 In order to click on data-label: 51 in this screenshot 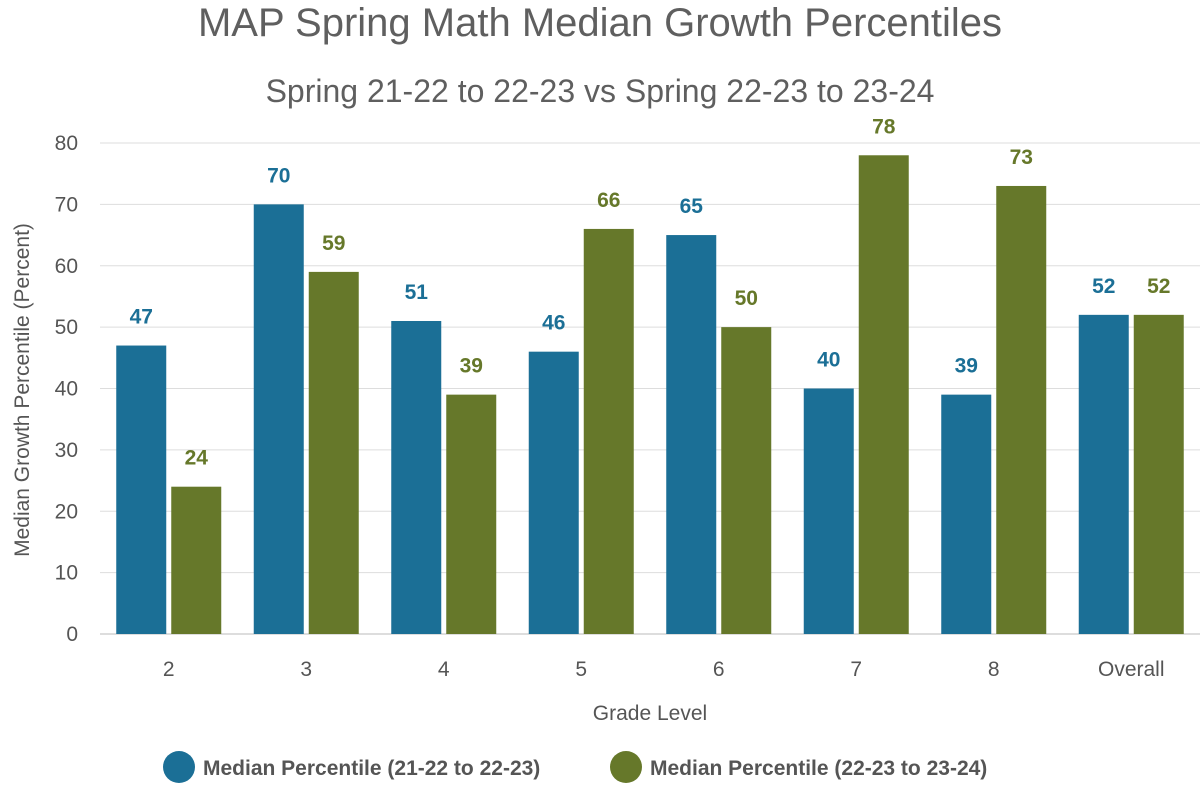, I will do `click(417, 292)`.